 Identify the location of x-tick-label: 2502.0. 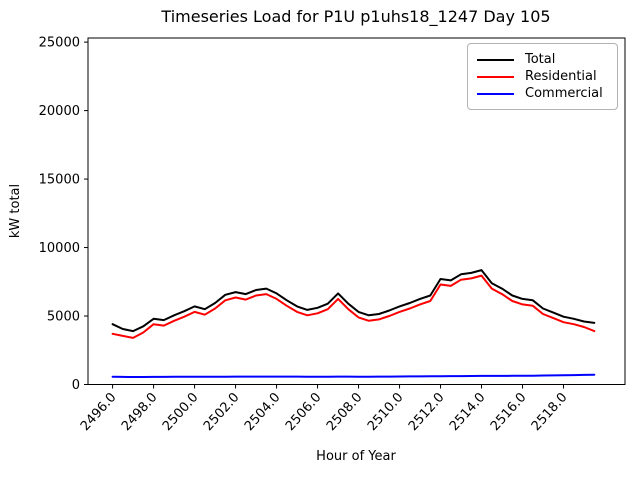
(222, 412).